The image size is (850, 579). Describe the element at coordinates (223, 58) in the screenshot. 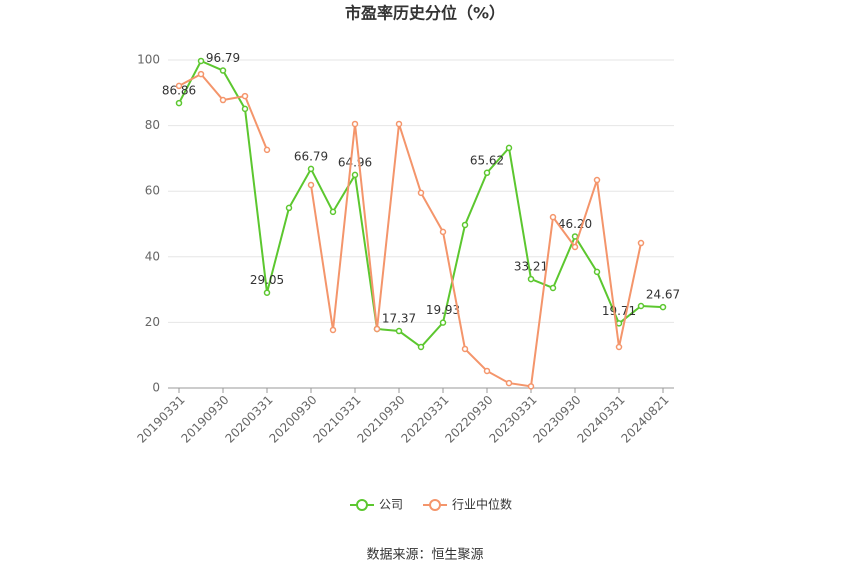

I see `data-label: 96.79` at that location.